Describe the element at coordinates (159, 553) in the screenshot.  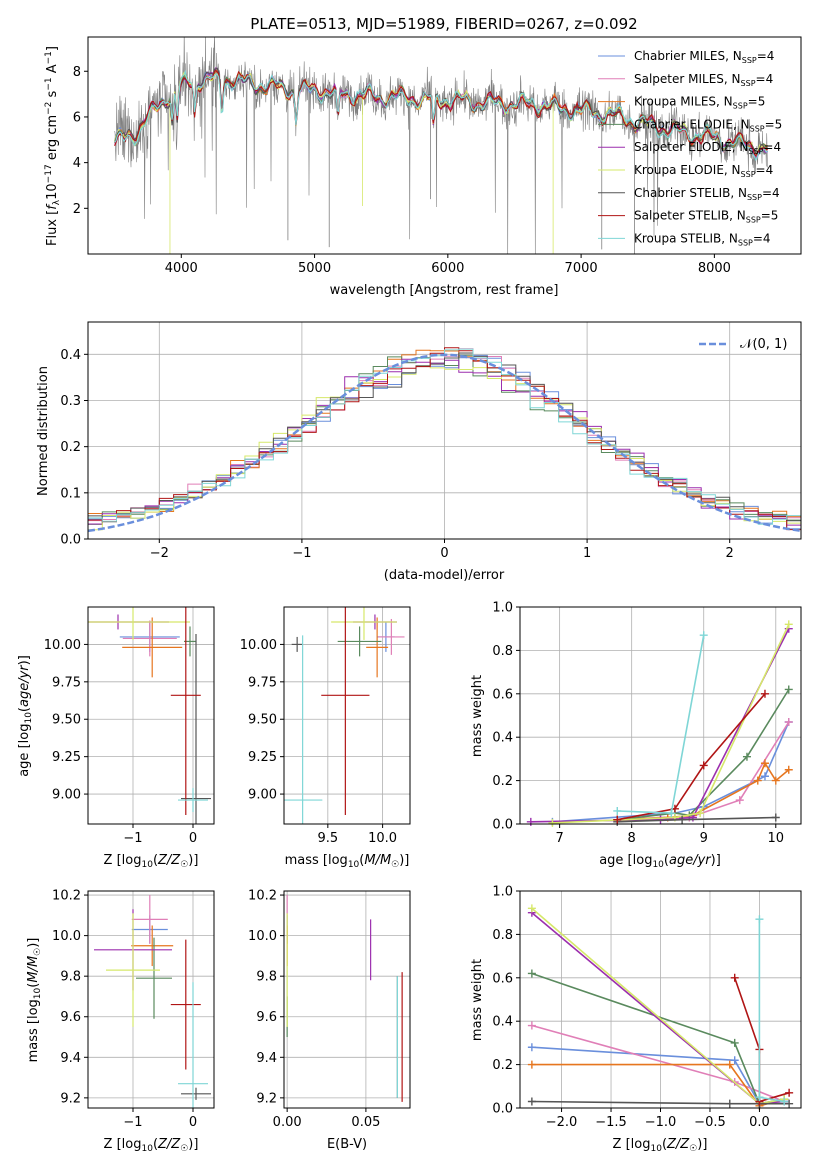
I see `x-tick-label: −2` at that location.